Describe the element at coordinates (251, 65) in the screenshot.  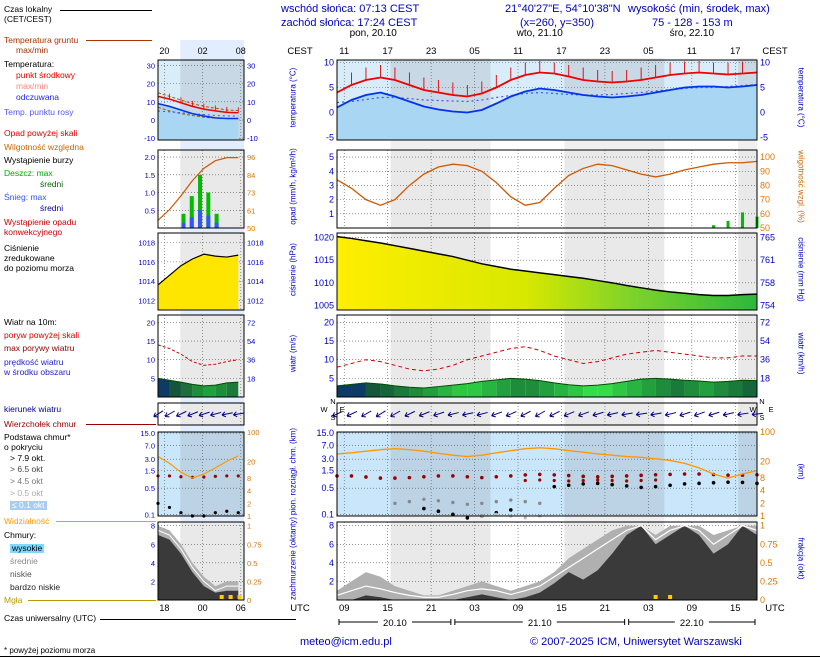
I see `svg-text: 30` at that location.